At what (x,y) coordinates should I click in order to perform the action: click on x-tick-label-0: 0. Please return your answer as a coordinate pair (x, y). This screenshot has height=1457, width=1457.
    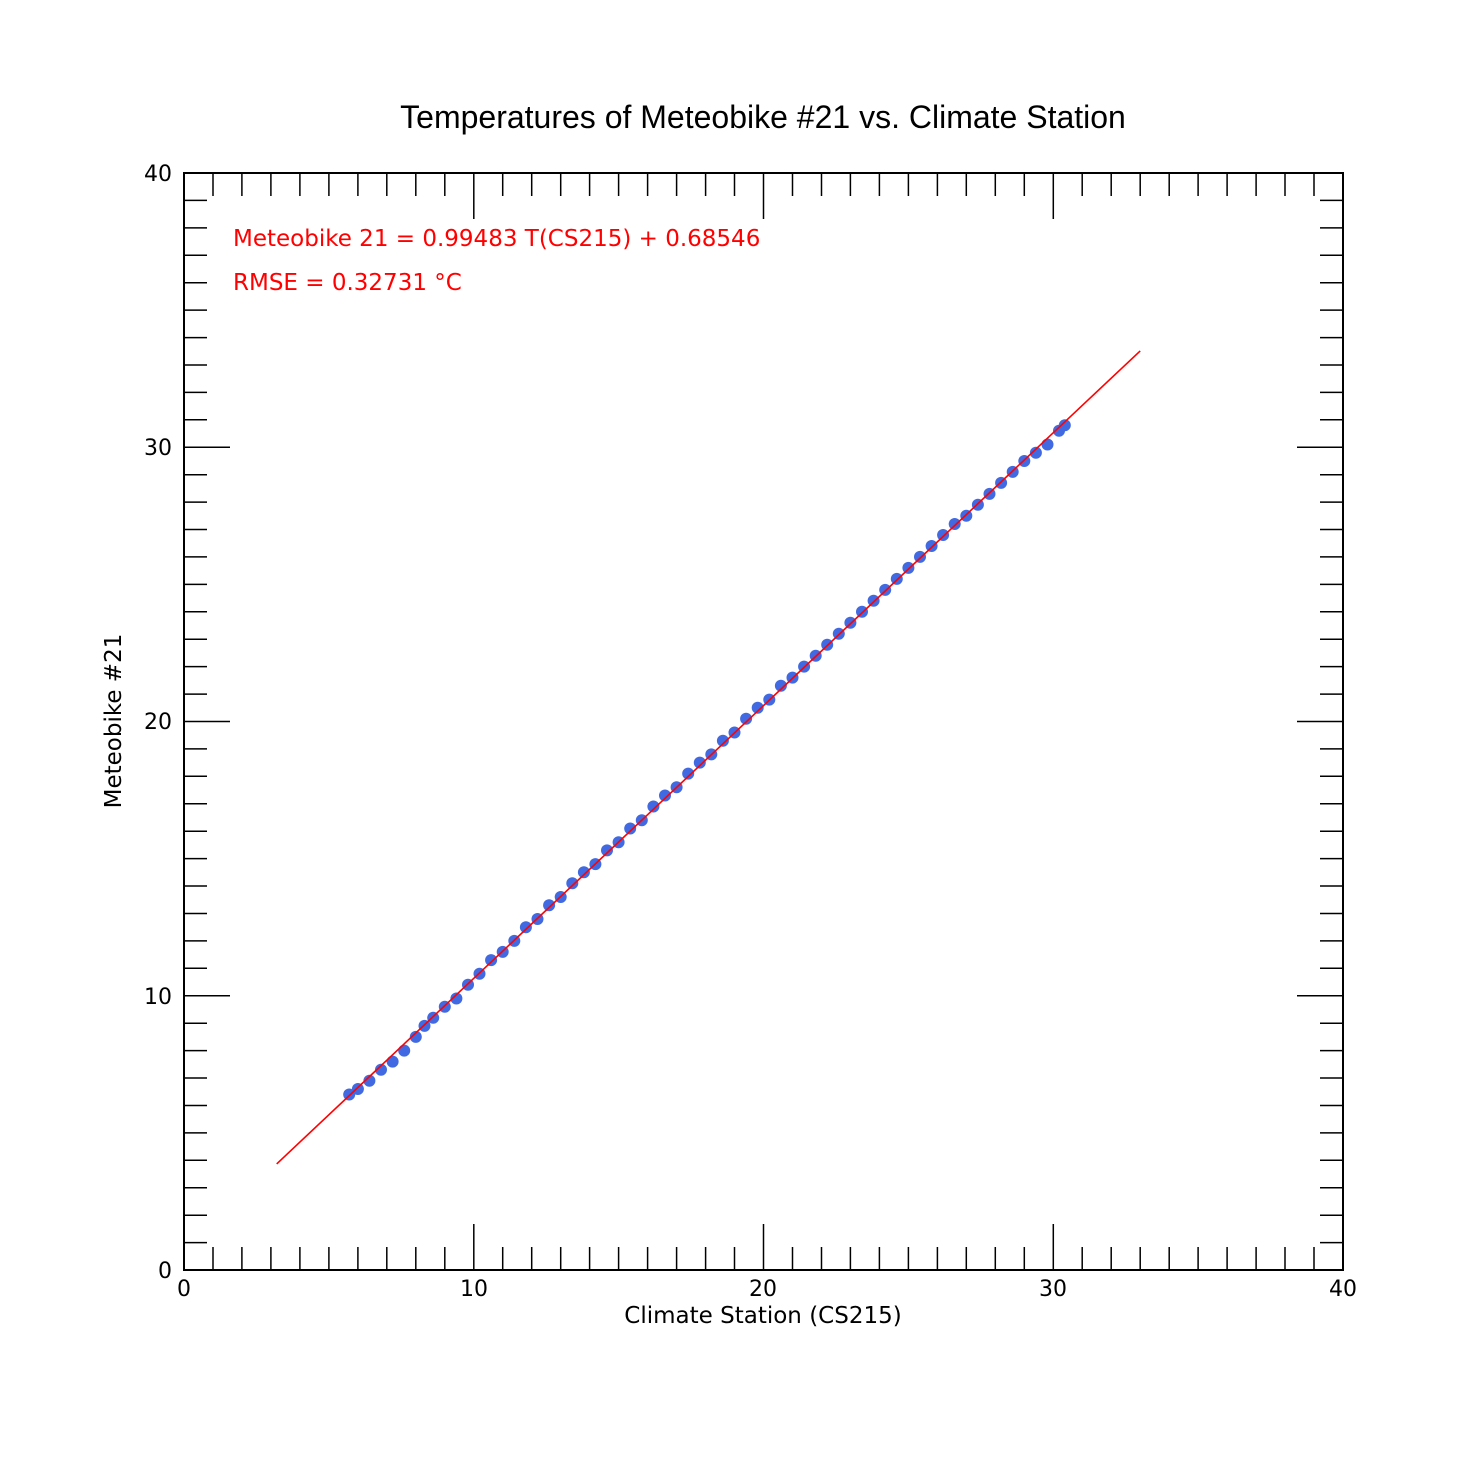
    Looking at the image, I should click on (184, 1289).